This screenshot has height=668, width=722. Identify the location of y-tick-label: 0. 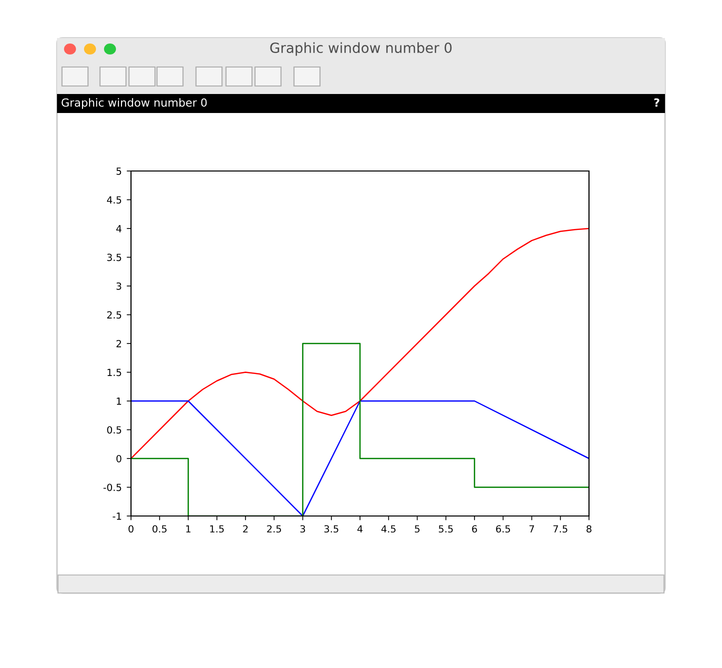
(119, 458).